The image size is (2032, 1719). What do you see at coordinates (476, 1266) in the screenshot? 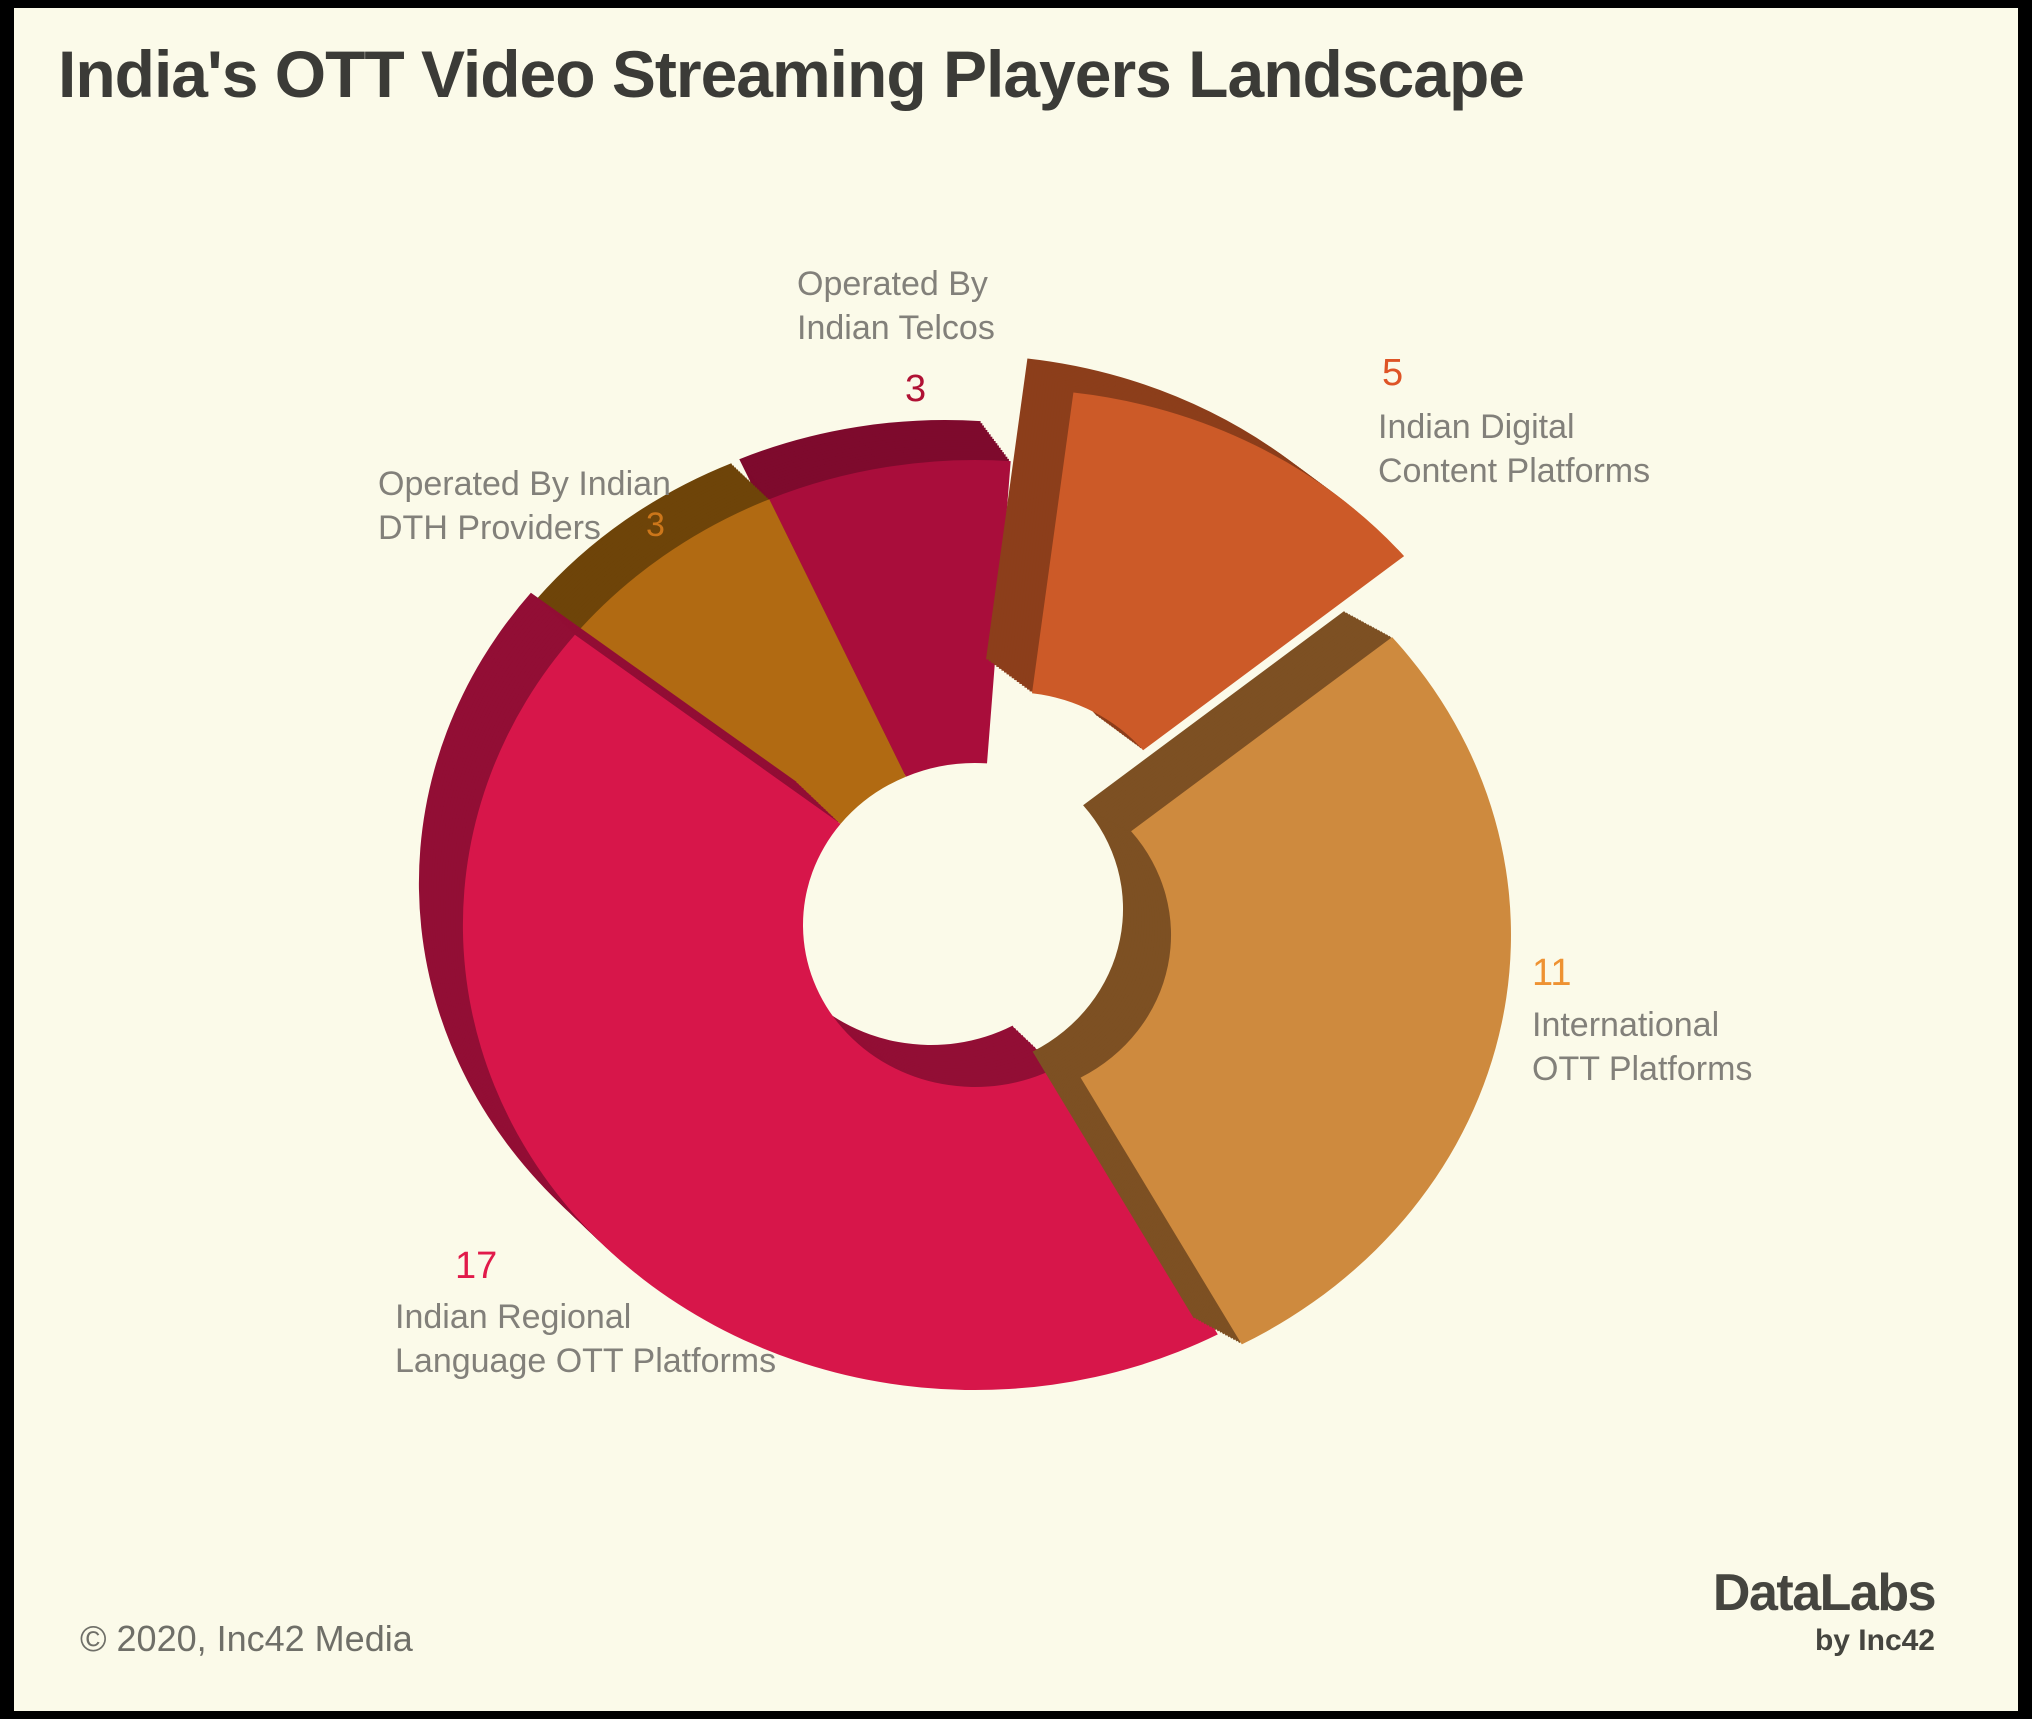
I see `value-regional: 17` at bounding box center [476, 1266].